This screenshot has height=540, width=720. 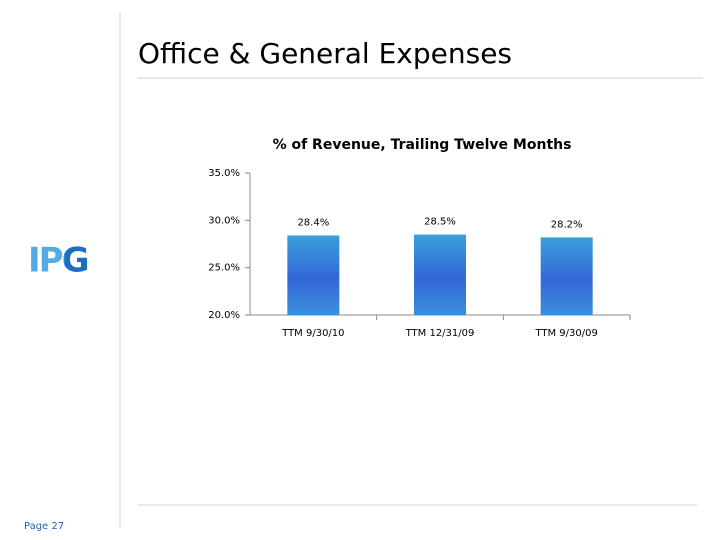 I want to click on logo: IPG, so click(x=58, y=261).